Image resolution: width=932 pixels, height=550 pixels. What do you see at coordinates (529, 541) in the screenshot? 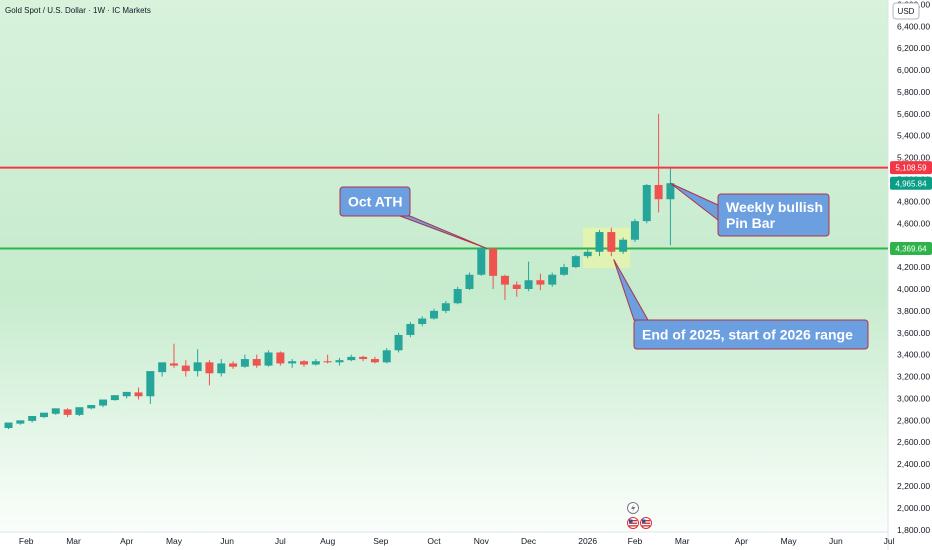
I see `x-tick-label: Dec` at bounding box center [529, 541].